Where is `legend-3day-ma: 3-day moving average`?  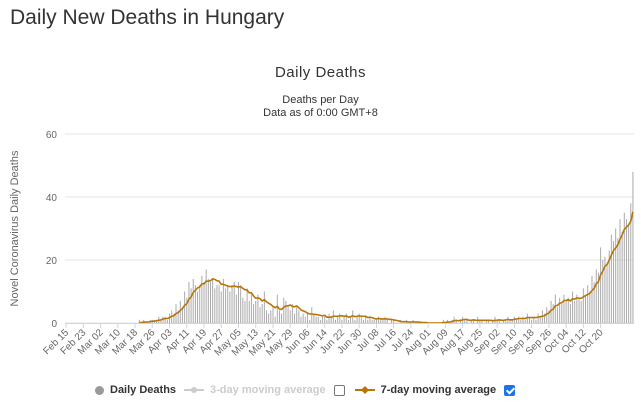 legend-3day-ma: 3-day moving average is located at coordinates (255, 390).